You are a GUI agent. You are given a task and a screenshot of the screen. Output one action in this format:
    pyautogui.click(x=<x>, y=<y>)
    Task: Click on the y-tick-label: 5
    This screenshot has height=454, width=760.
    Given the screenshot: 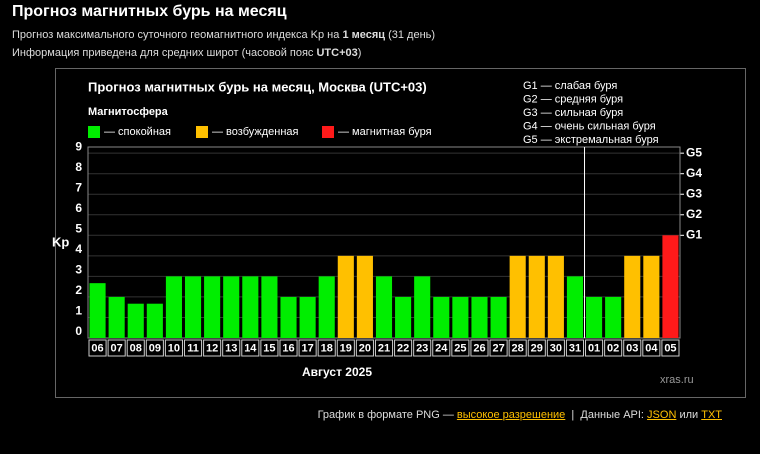 What is the action you would take?
    pyautogui.click(x=78, y=228)
    